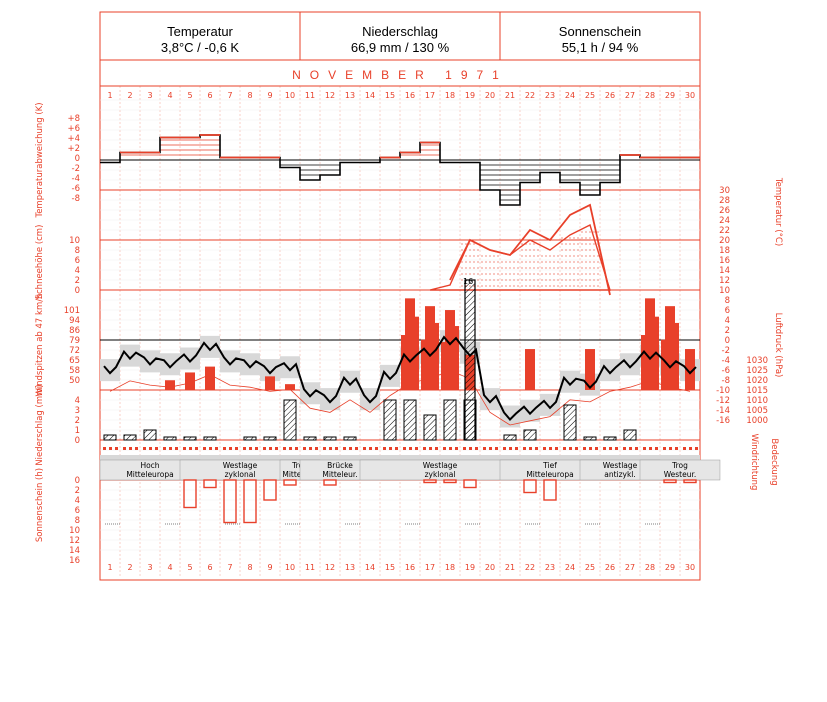  Describe the element at coordinates (340, 465) in the screenshot. I see `weather-type-label: Brücke` at that location.